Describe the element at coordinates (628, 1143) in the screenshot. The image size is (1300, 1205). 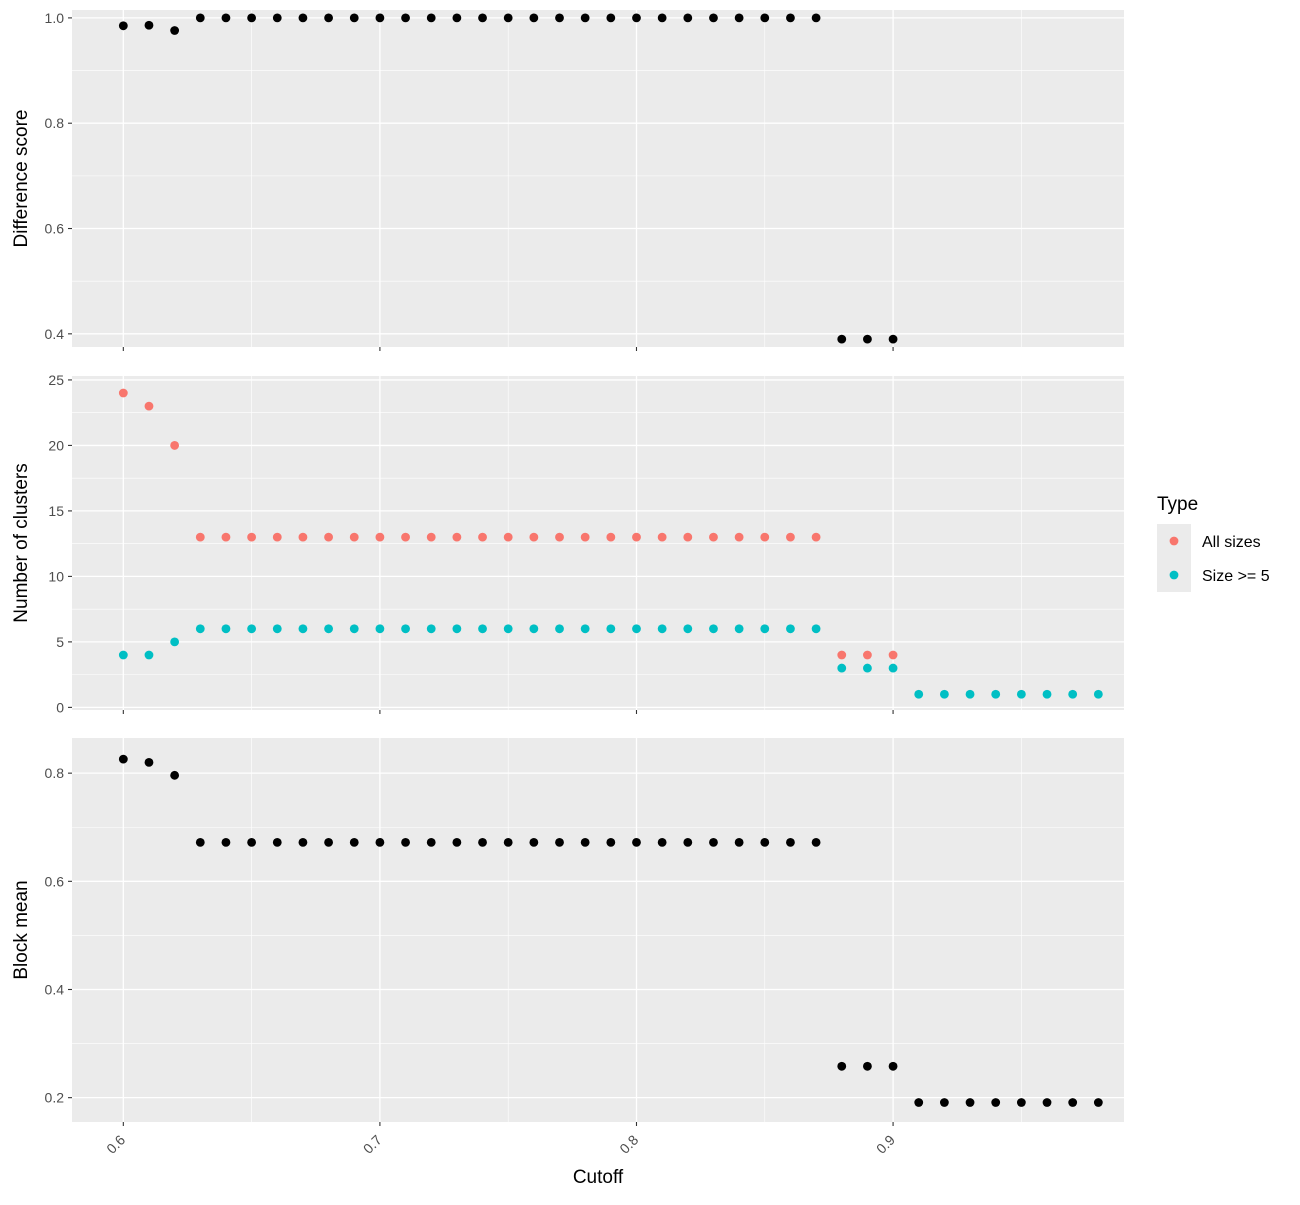
I see `x-tick-label: 0.8` at that location.